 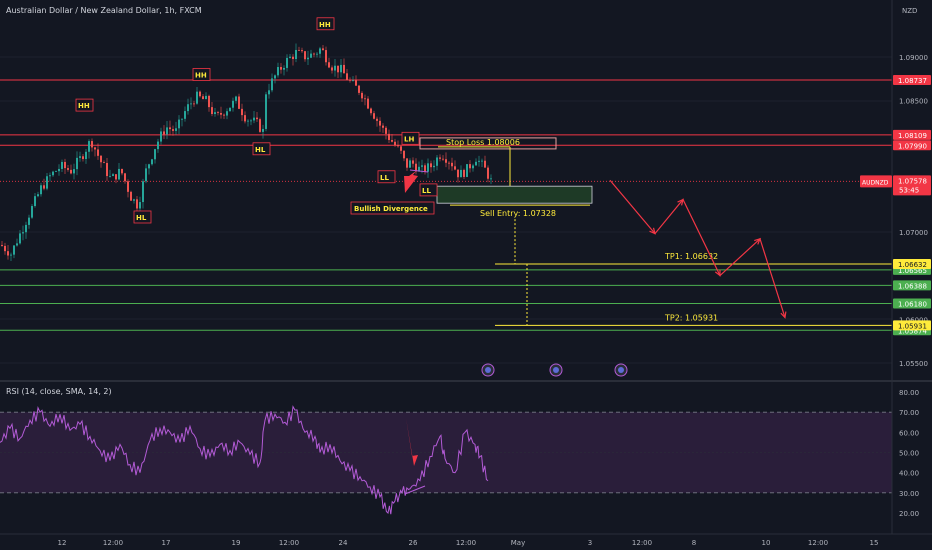 What do you see at coordinates (62, 543) in the screenshot?
I see `time-tick-label: 12` at bounding box center [62, 543].